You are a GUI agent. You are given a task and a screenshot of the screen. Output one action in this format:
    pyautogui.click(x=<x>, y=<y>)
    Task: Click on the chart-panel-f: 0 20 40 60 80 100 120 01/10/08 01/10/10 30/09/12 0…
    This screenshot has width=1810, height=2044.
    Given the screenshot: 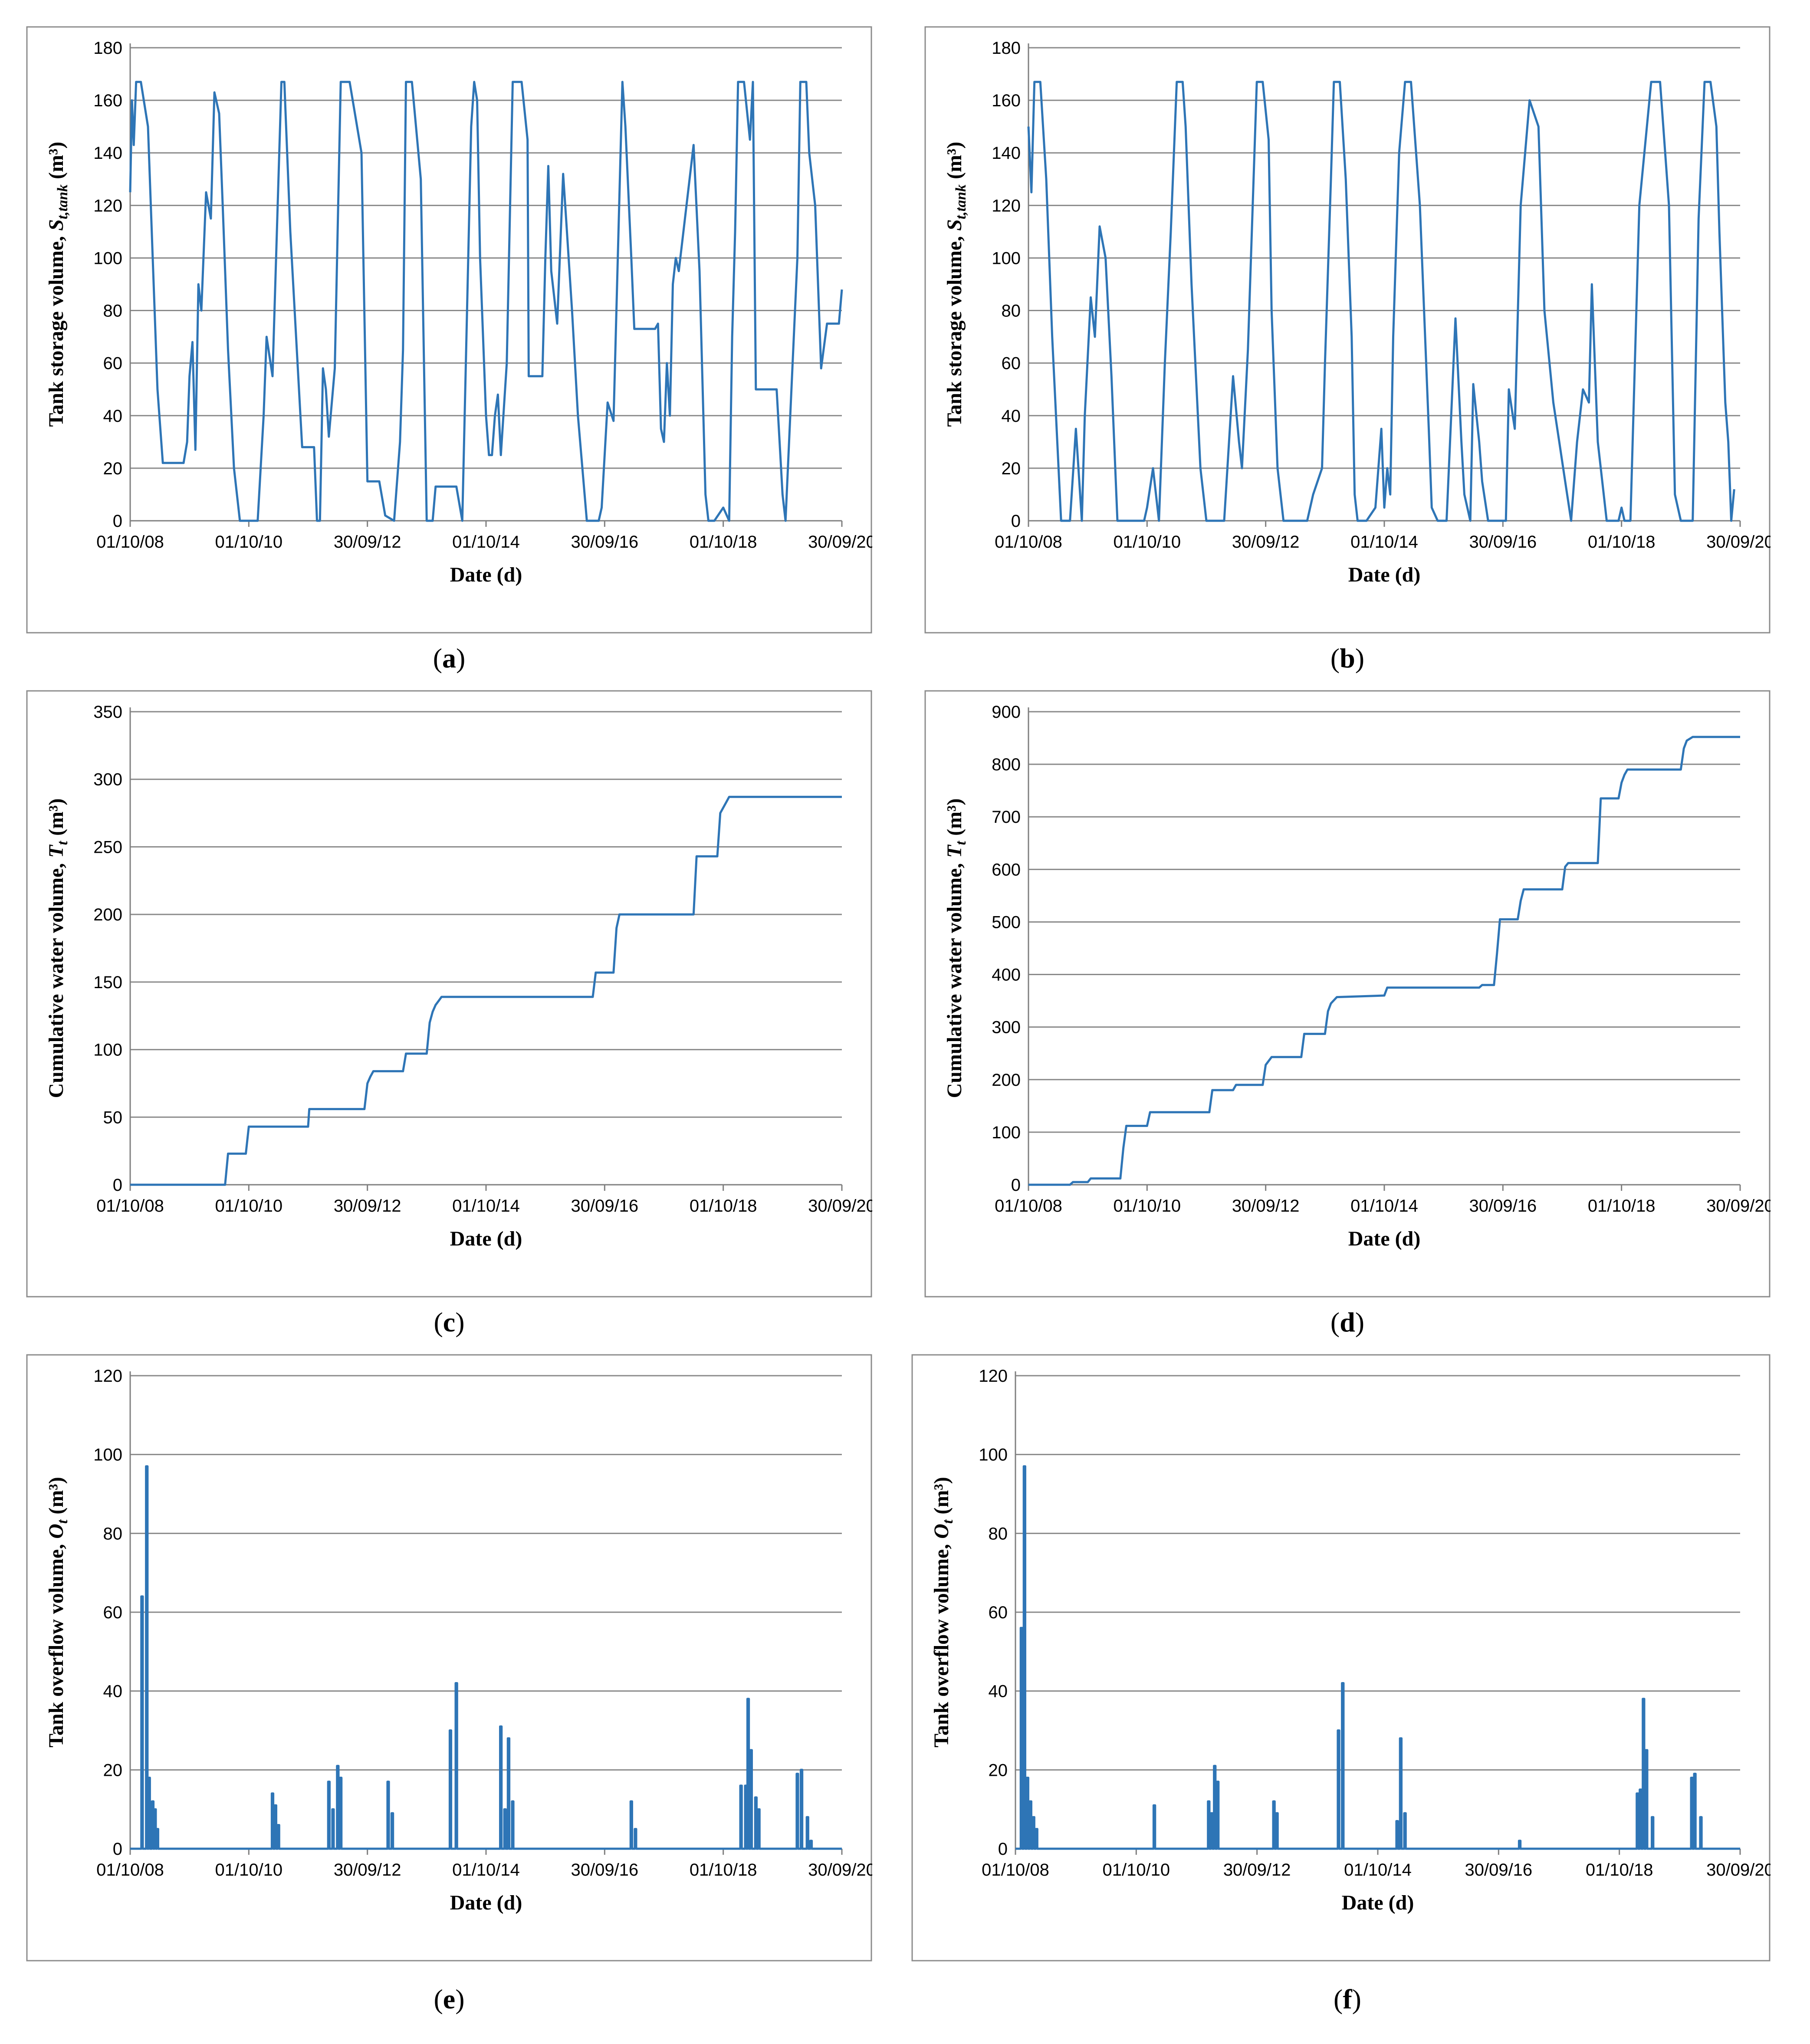 What is the action you would take?
    pyautogui.click(x=1341, y=1658)
    